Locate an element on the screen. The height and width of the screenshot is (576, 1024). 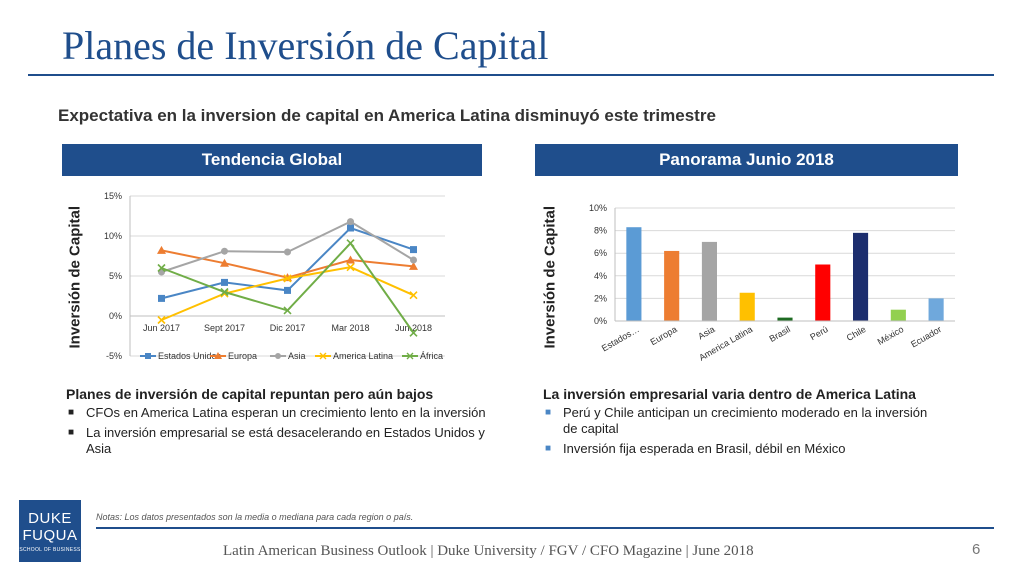
slide-title: Planes de Inversión de Capital is located at coordinates (305, 45).